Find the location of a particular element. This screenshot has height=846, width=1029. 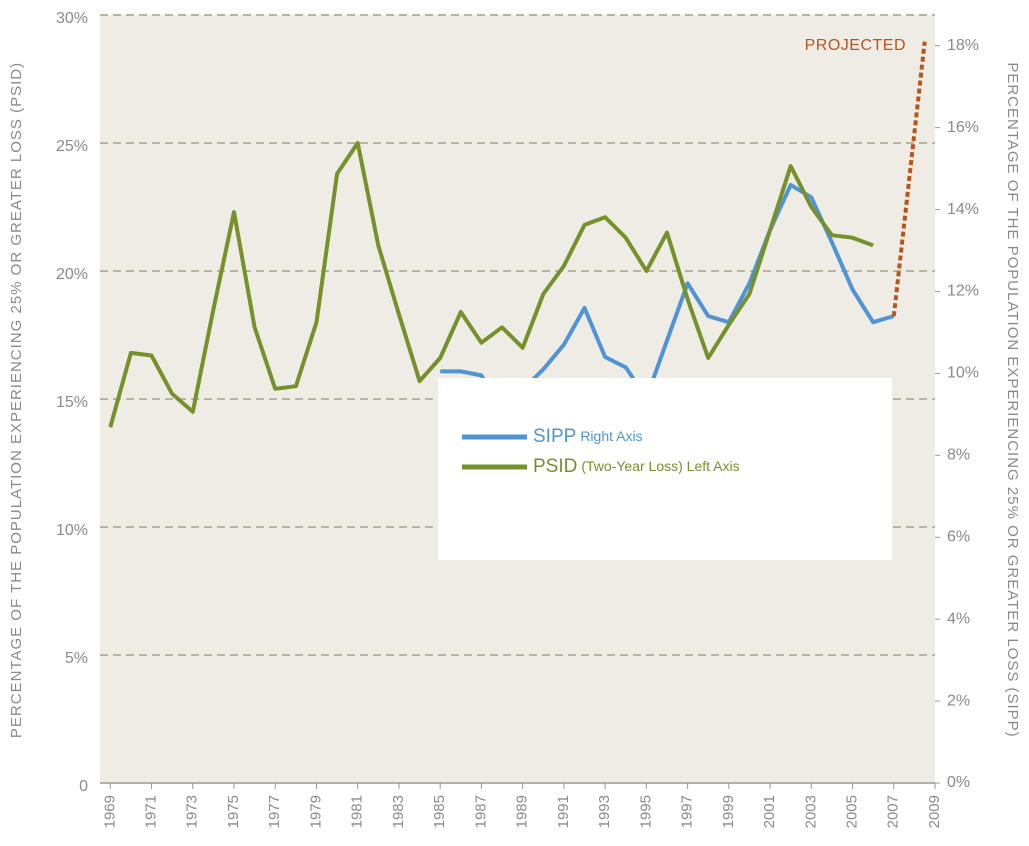

y2-tick-label: 2% is located at coordinates (958, 700).